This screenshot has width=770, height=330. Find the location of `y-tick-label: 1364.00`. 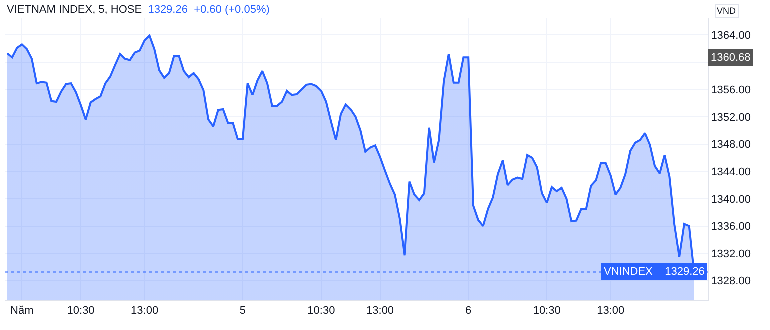

y-tick-label: 1364.00 is located at coordinates (731, 36).